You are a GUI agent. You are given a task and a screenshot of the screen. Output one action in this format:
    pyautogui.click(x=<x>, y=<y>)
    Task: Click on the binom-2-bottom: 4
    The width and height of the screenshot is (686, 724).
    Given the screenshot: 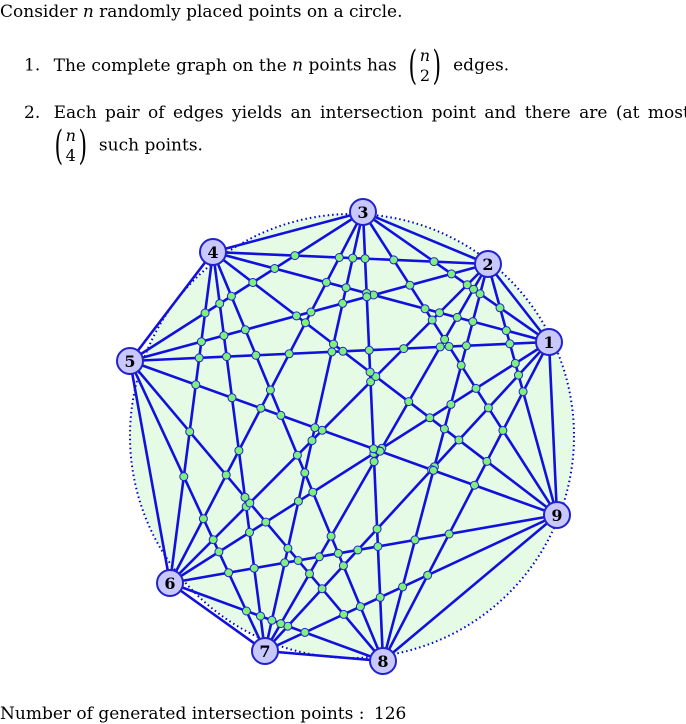 What is the action you would take?
    pyautogui.click(x=70, y=155)
    